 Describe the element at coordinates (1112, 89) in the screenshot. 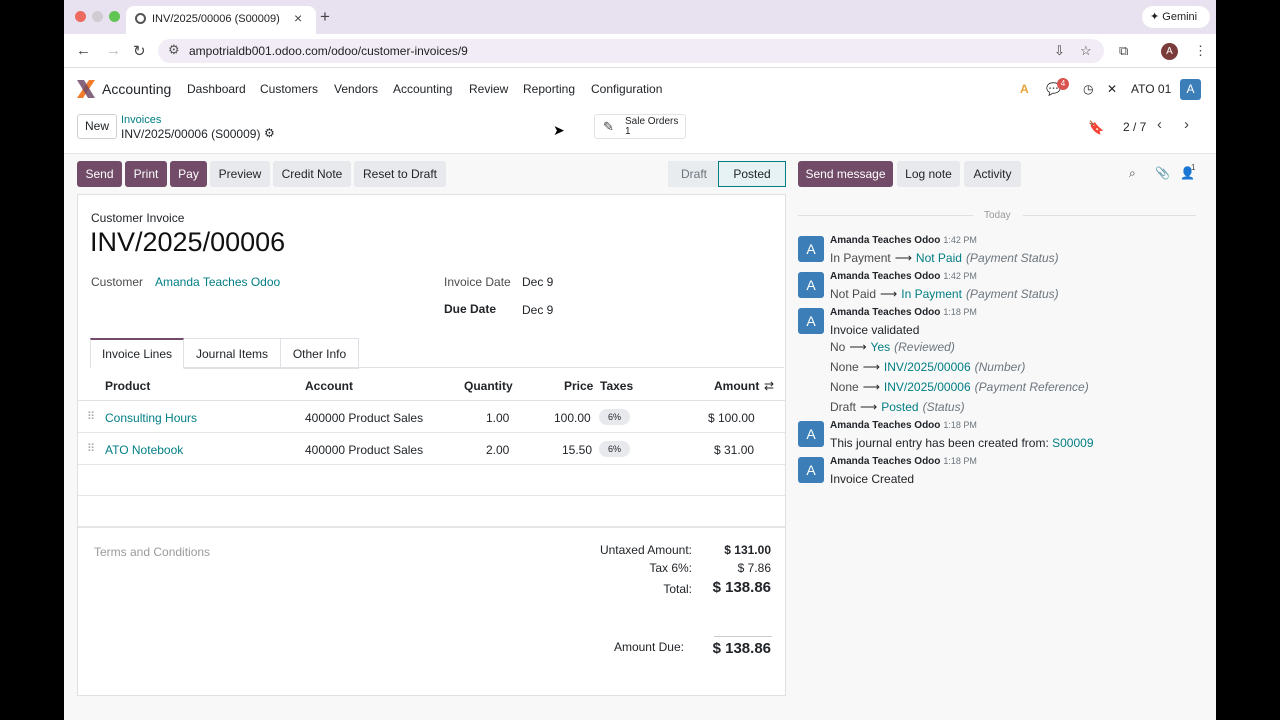

I see `tools-icon: ✕` at that location.